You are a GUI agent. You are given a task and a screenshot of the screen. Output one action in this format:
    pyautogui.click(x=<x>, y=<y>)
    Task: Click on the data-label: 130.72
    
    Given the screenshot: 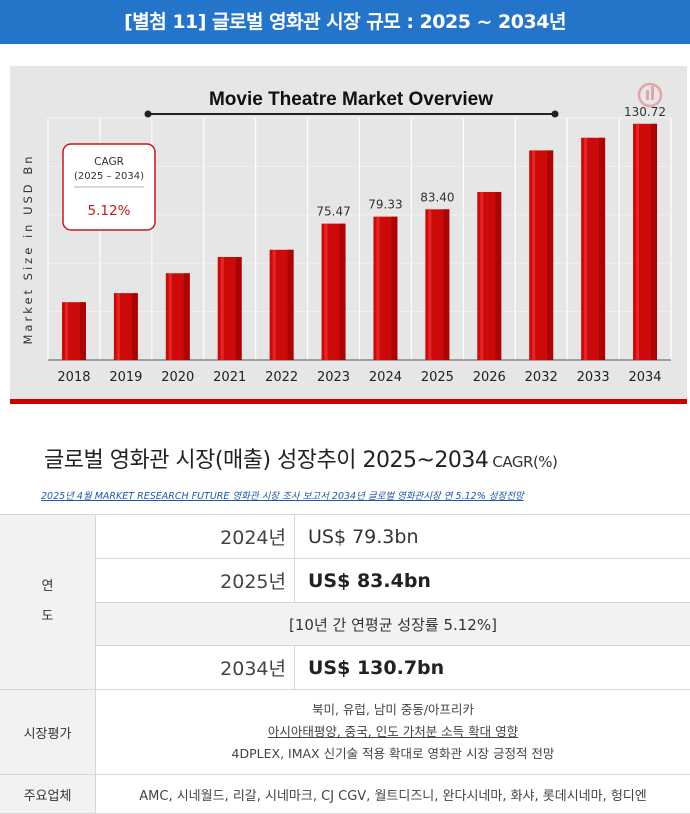 What is the action you would take?
    pyautogui.click(x=645, y=112)
    